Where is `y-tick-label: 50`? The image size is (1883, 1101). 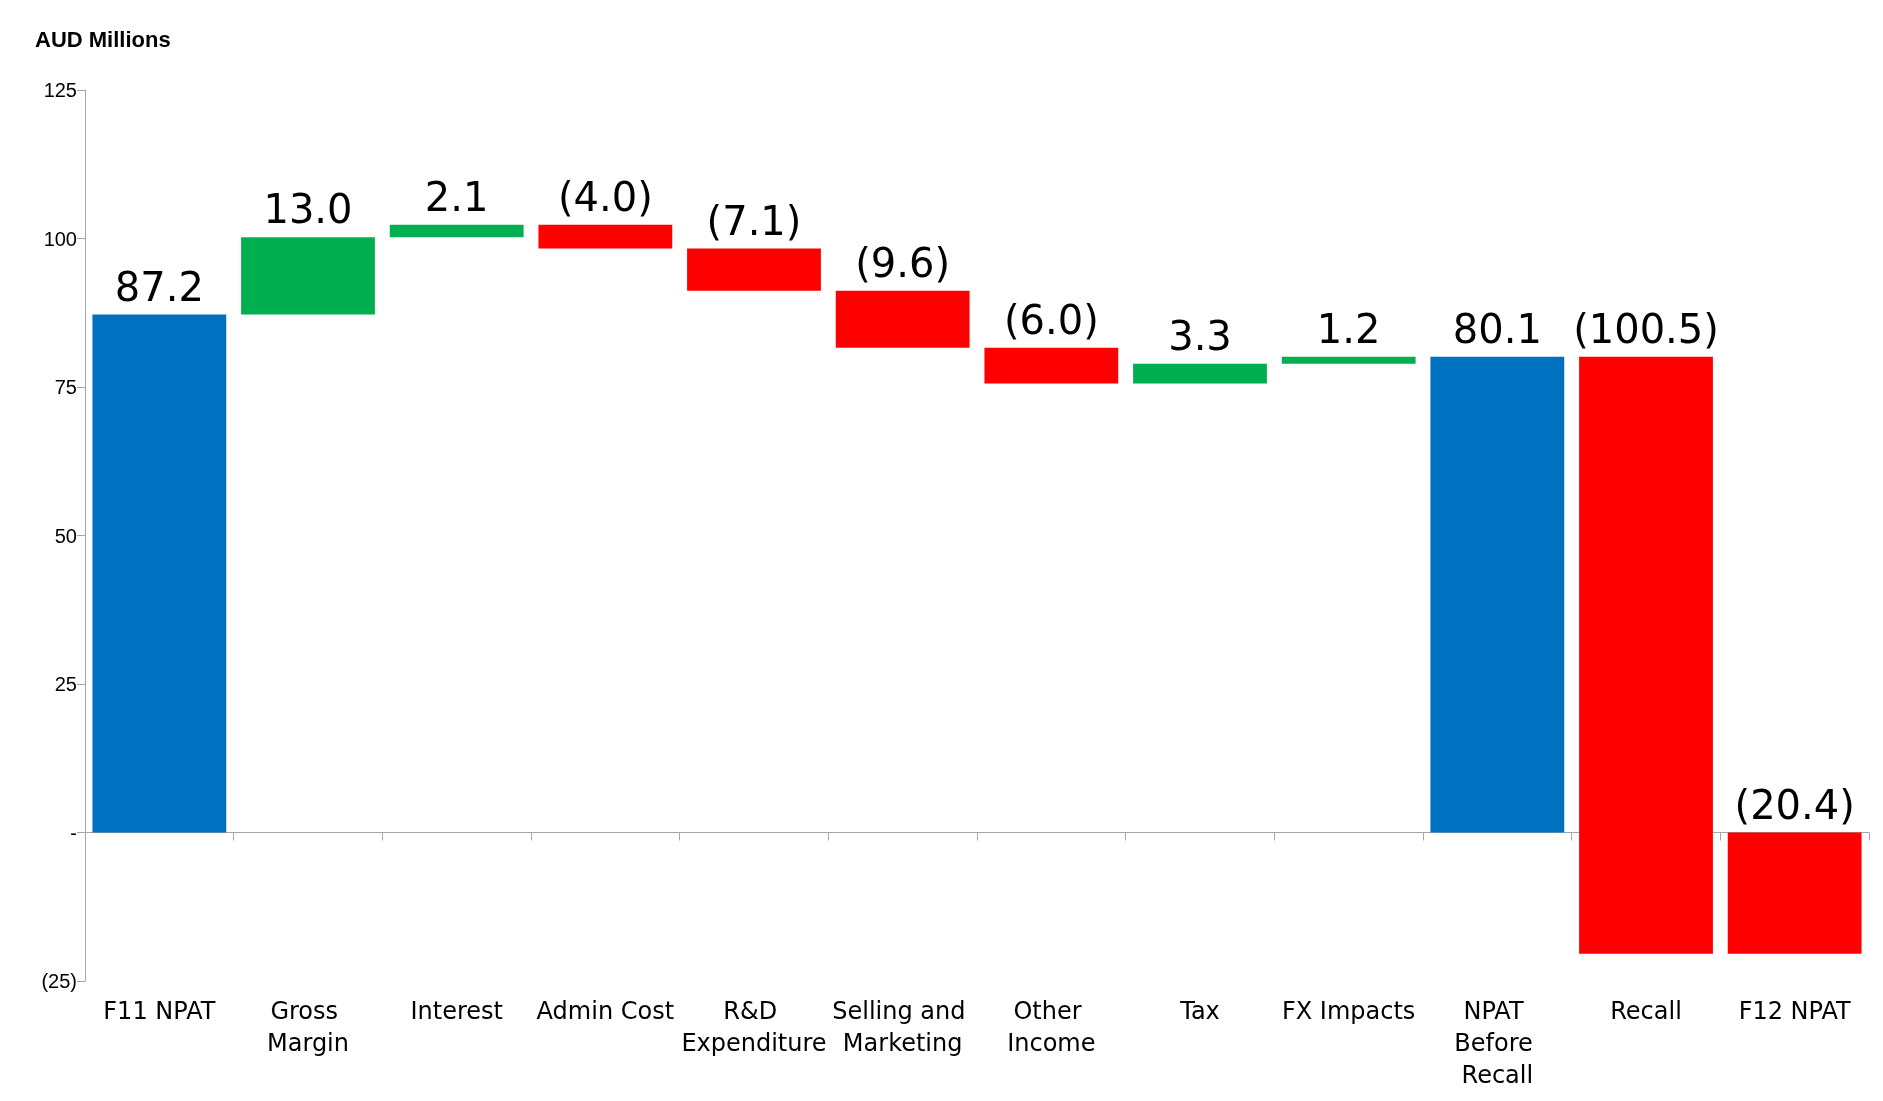 y-tick-label: 50 is located at coordinates (65, 535).